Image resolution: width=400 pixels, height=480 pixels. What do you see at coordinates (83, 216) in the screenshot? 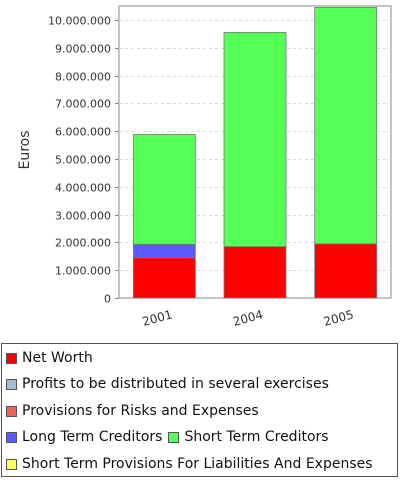
I see `y-tick-label: 3.000.000` at bounding box center [83, 216].